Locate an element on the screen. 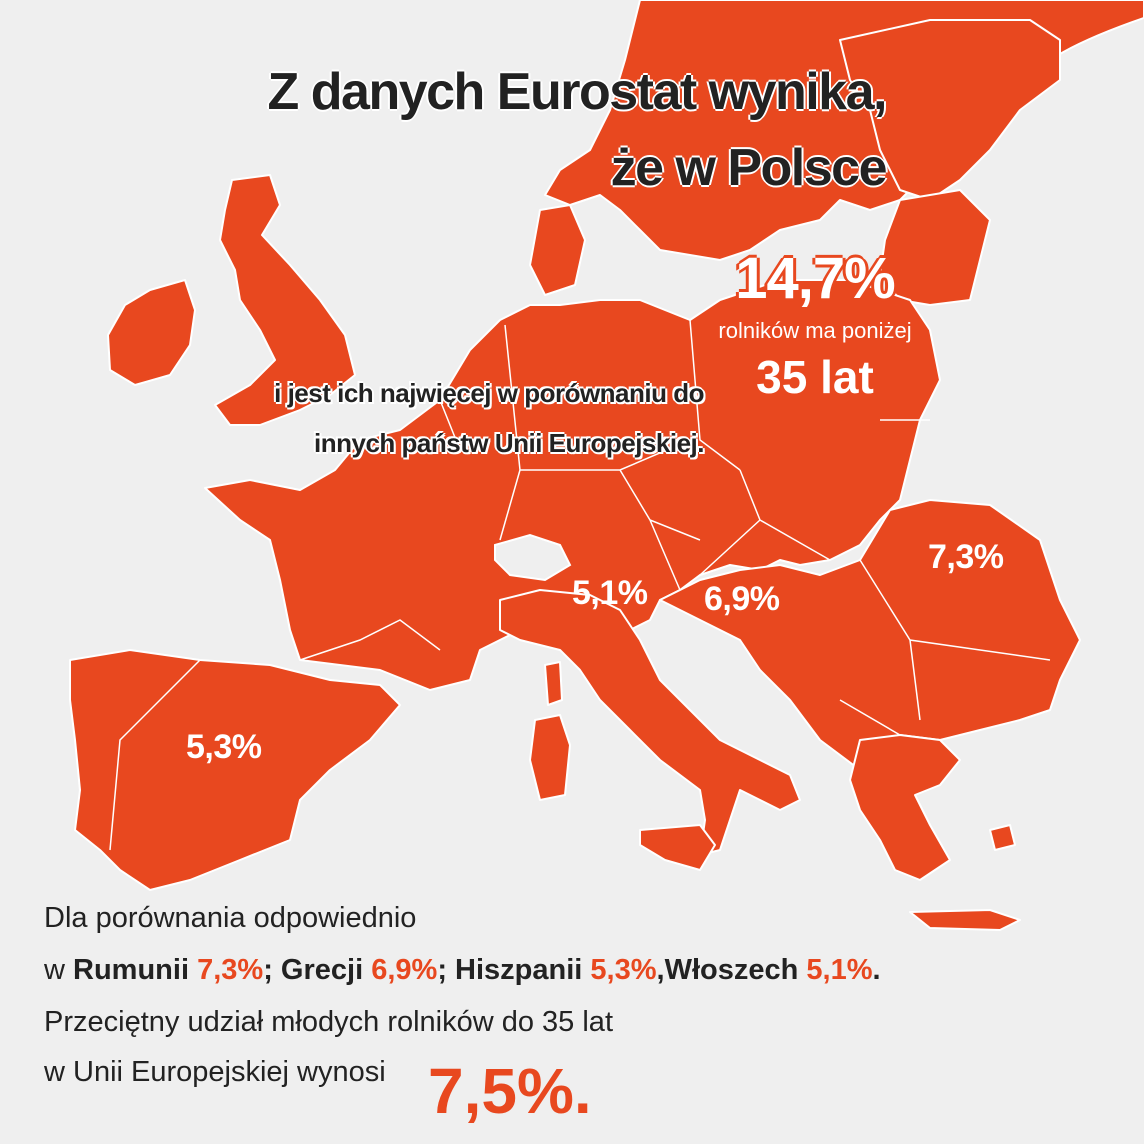 This screenshot has width=1144, height=1144. finland-shape is located at coordinates (950, 110).